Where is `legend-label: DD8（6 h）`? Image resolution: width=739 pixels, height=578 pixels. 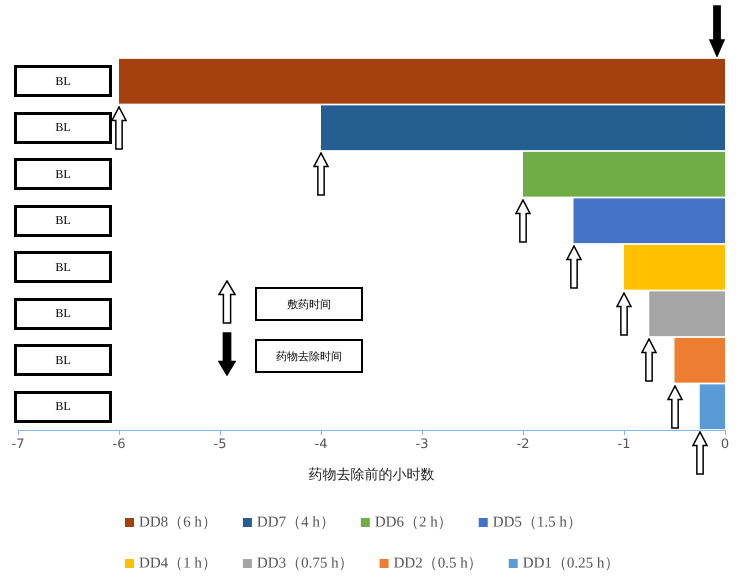 legend-label: DD8（6 h） is located at coordinates (178, 522).